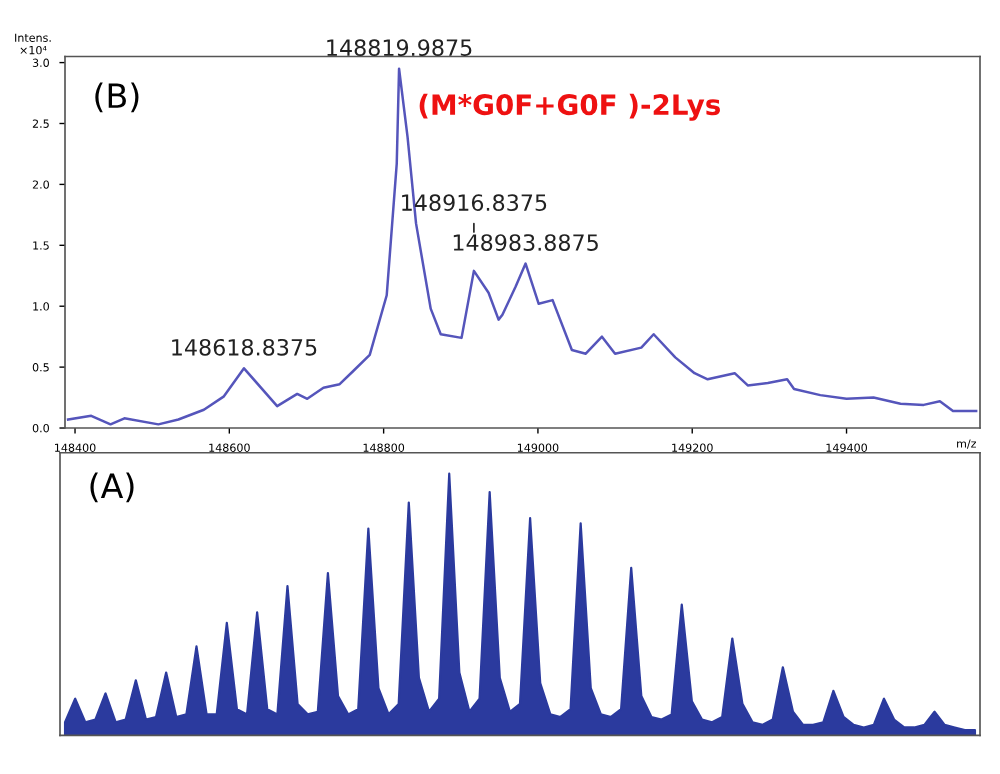 The image size is (1000, 774). I want to click on annotation: (M*G0F+G0F )-2Lys, so click(569, 107).